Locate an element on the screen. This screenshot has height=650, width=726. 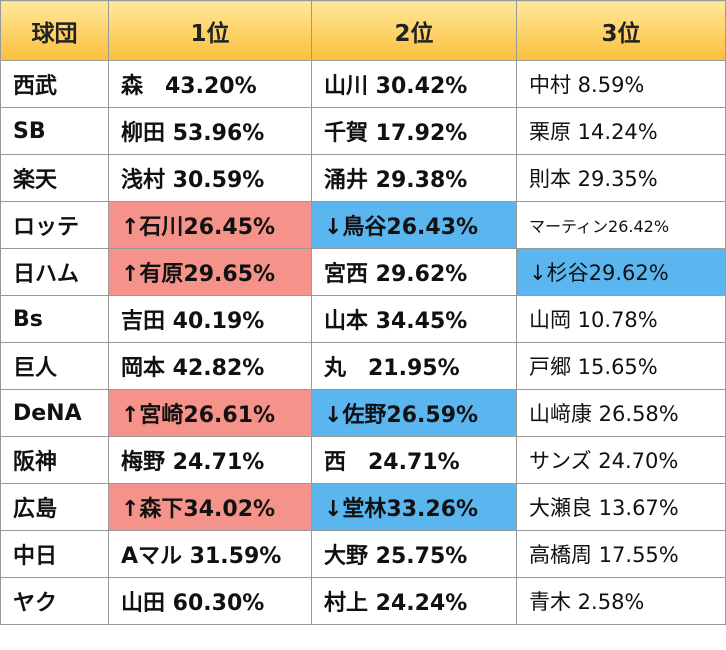
table-row: SB 柳田 53.96% 千賀 17.92% 栗原 14.24% is located at coordinates (363, 131).